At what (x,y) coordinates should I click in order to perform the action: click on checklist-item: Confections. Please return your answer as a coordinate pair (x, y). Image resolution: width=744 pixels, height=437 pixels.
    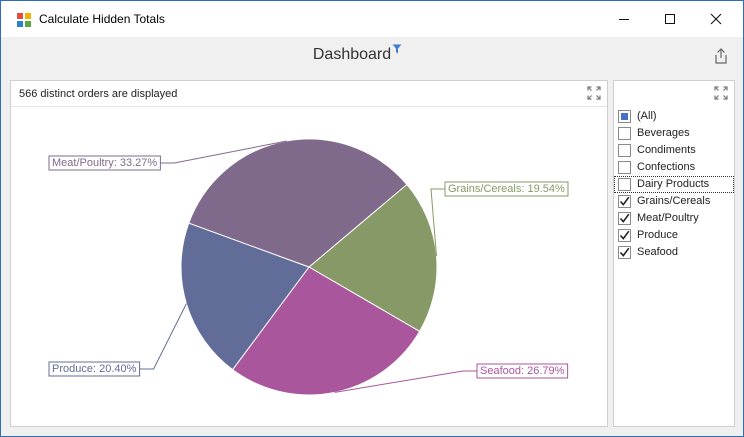
    Looking at the image, I should click on (674, 167).